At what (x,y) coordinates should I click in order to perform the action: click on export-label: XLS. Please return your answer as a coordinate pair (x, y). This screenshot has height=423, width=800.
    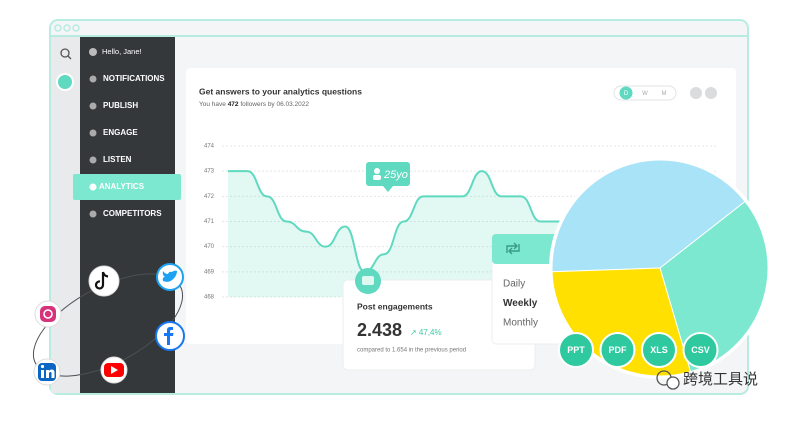
    Looking at the image, I should click on (659, 350).